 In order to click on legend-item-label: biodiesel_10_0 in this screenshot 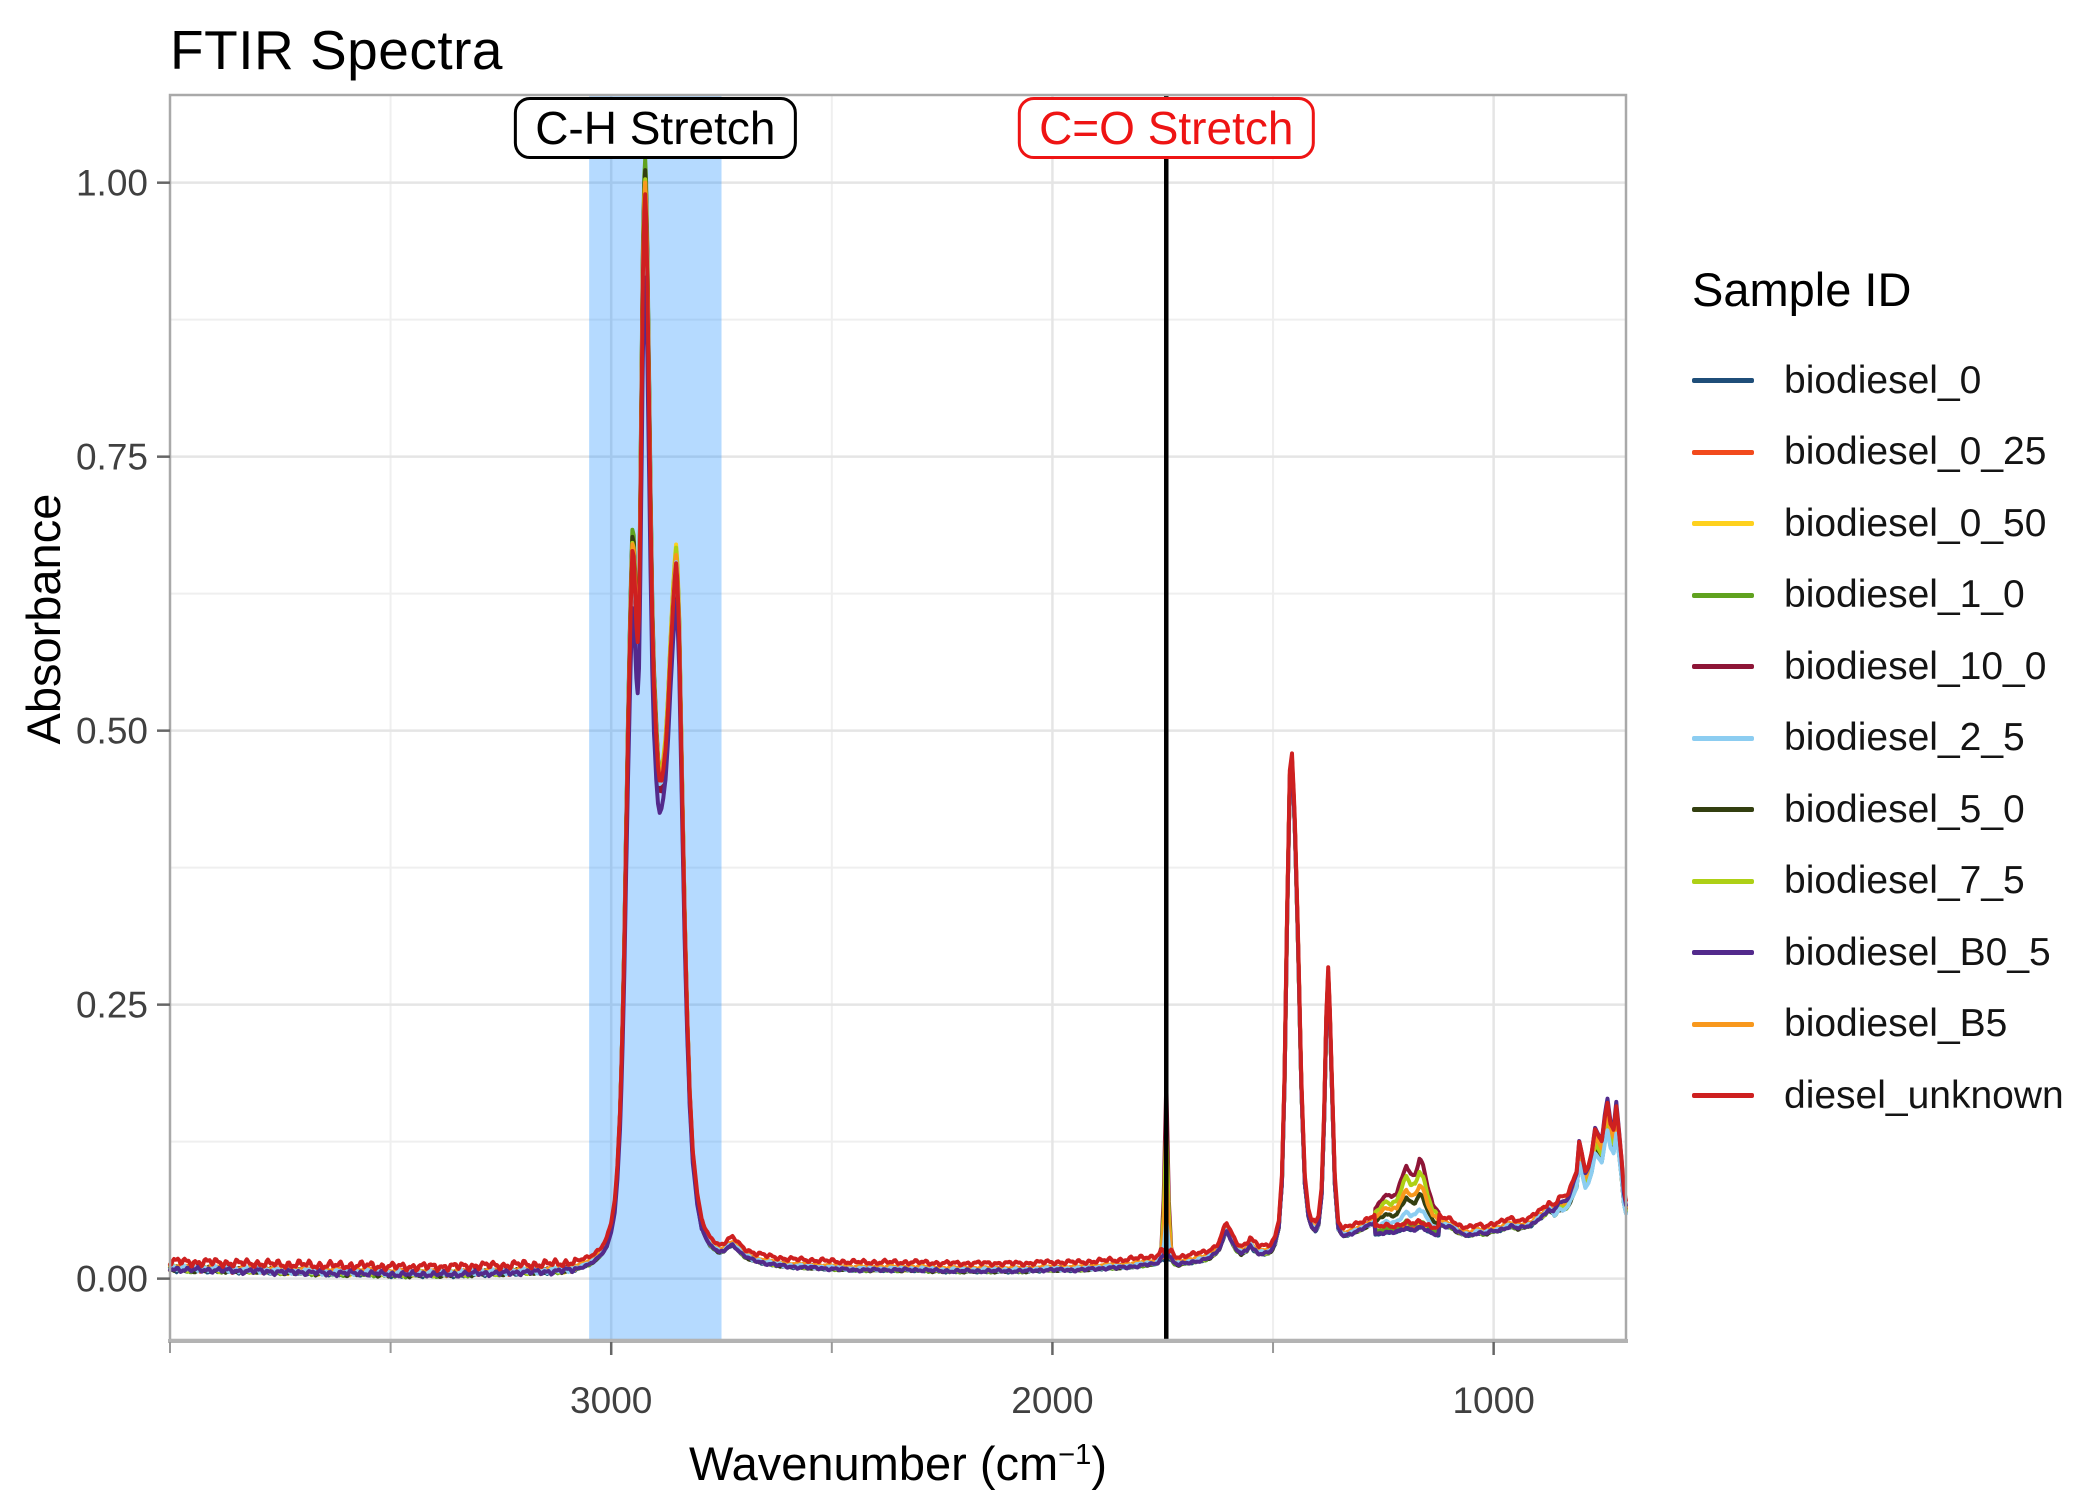, I will do `click(1915, 666)`.